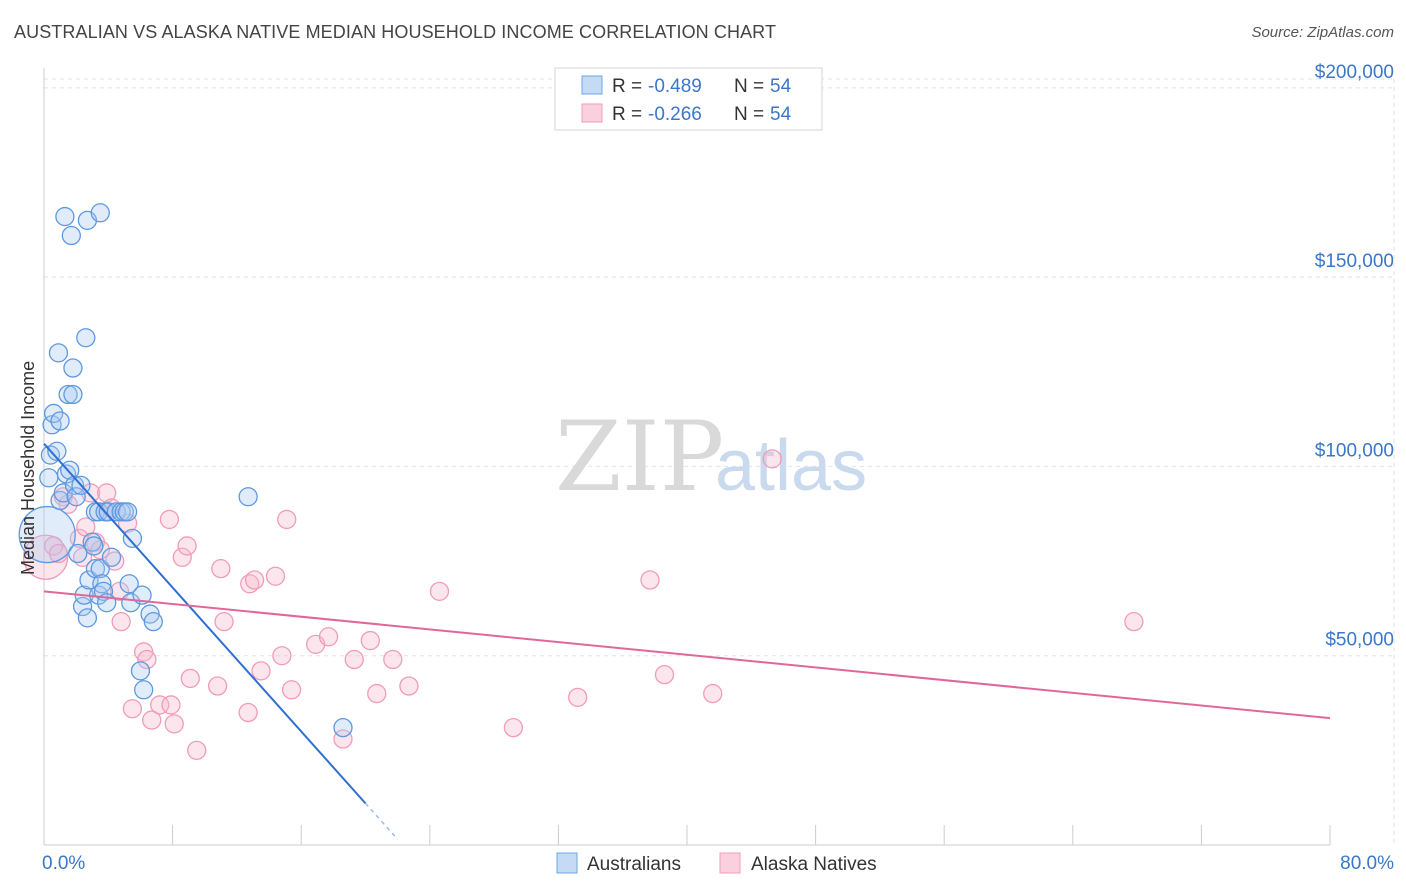 The image size is (1406, 892). Describe the element at coordinates (1354, 450) in the screenshot. I see `y-tick-label-1: $100,000` at that location.